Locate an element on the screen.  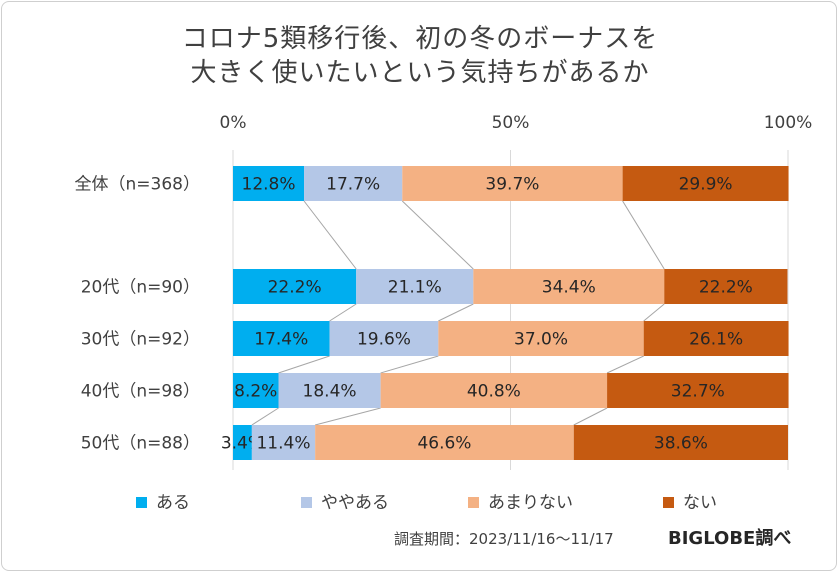
data-label: 18.4% is located at coordinates (330, 392).